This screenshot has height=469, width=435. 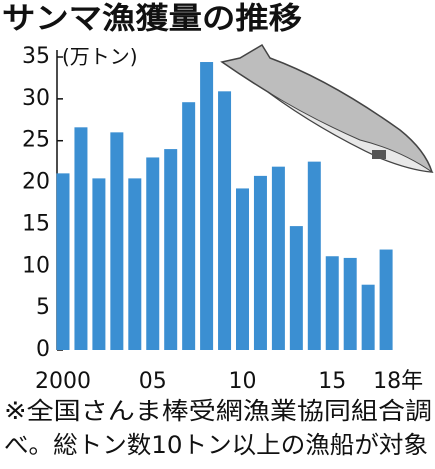 What do you see at coordinates (36, 140) in the screenshot?
I see `y-tick-label: 25` at bounding box center [36, 140].